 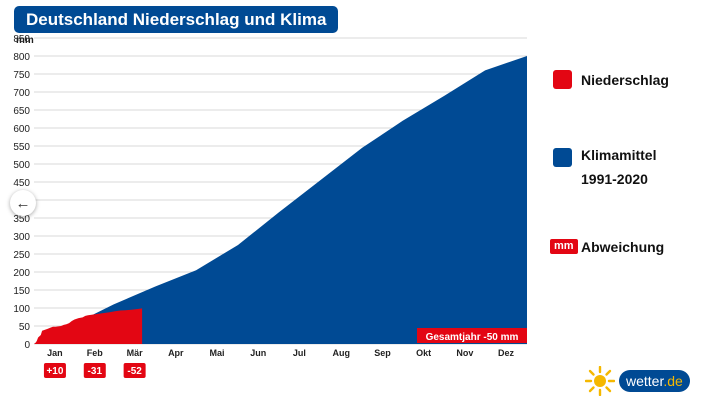 I want to click on y-tick-label: 250, so click(x=21, y=255).